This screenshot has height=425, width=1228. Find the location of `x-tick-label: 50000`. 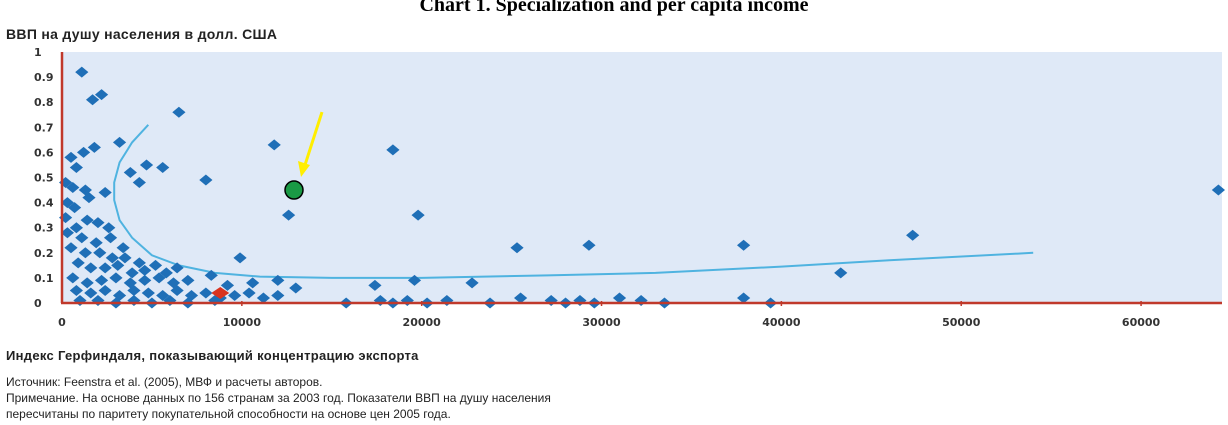

x-tick-label: 50000 is located at coordinates (961, 322).